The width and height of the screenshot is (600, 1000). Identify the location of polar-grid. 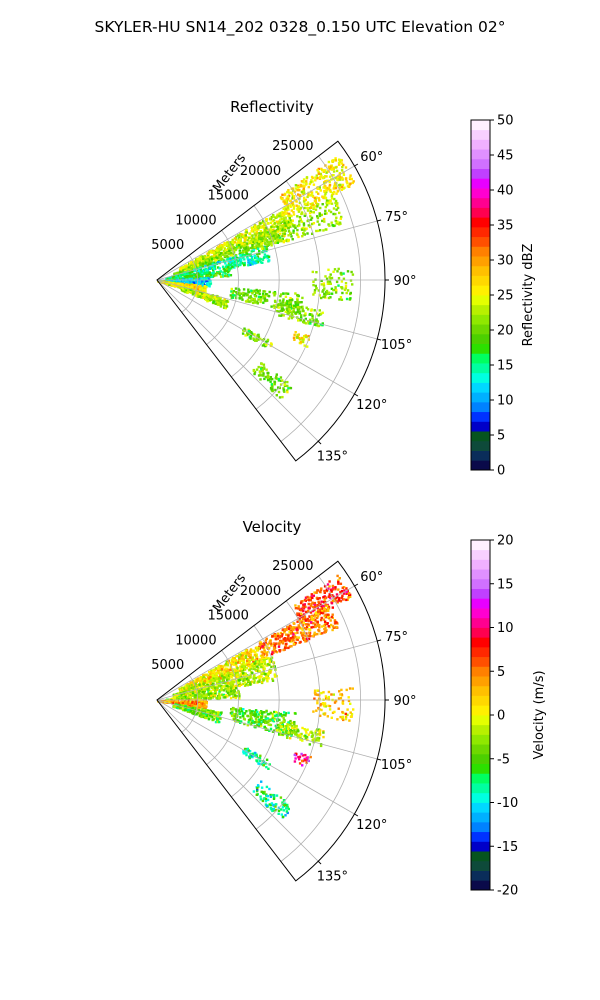
(270, 298).